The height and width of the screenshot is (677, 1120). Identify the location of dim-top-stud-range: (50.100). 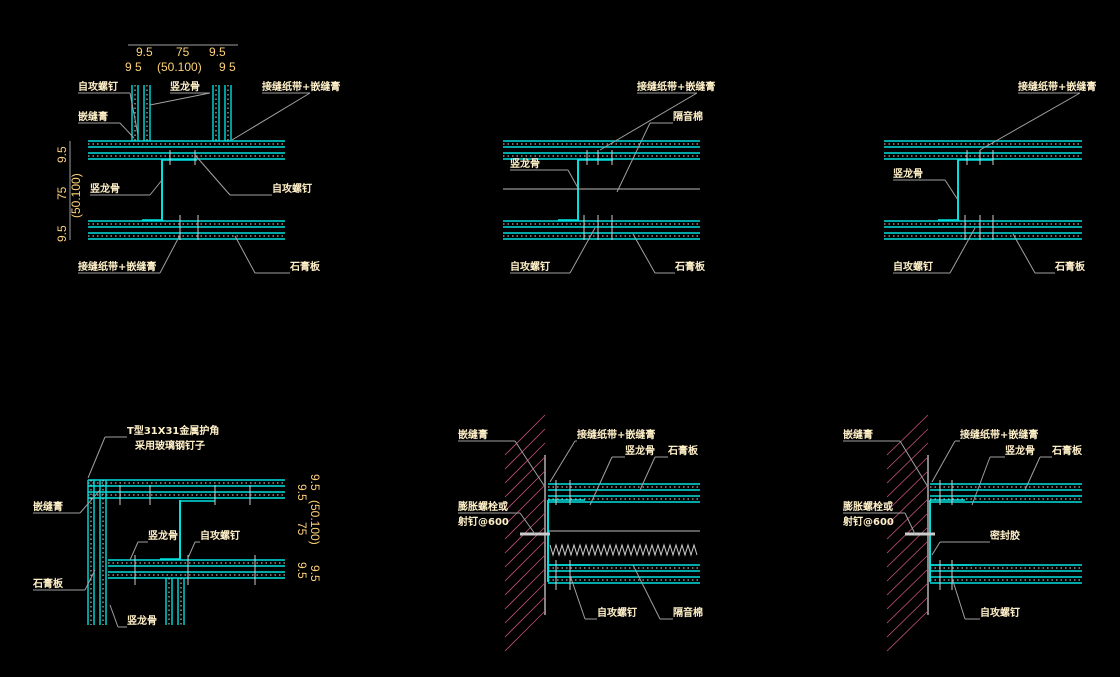
(179, 67).